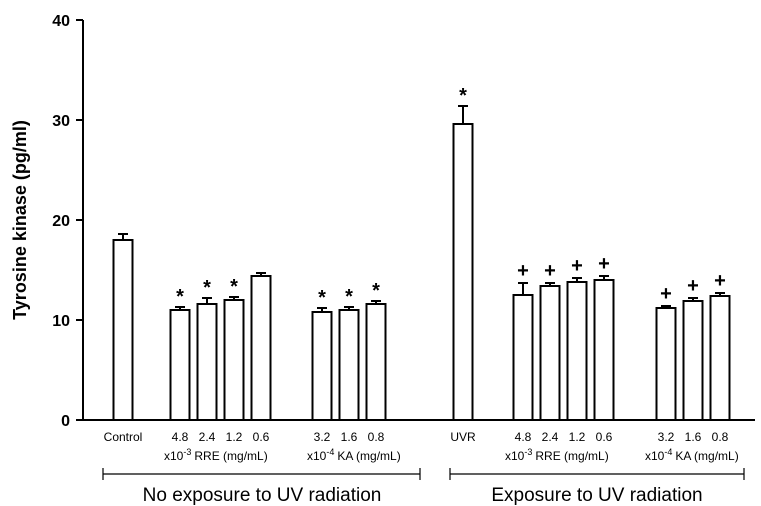 This screenshot has width=761, height=506. I want to click on y-tick-label: 40, so click(61, 21).